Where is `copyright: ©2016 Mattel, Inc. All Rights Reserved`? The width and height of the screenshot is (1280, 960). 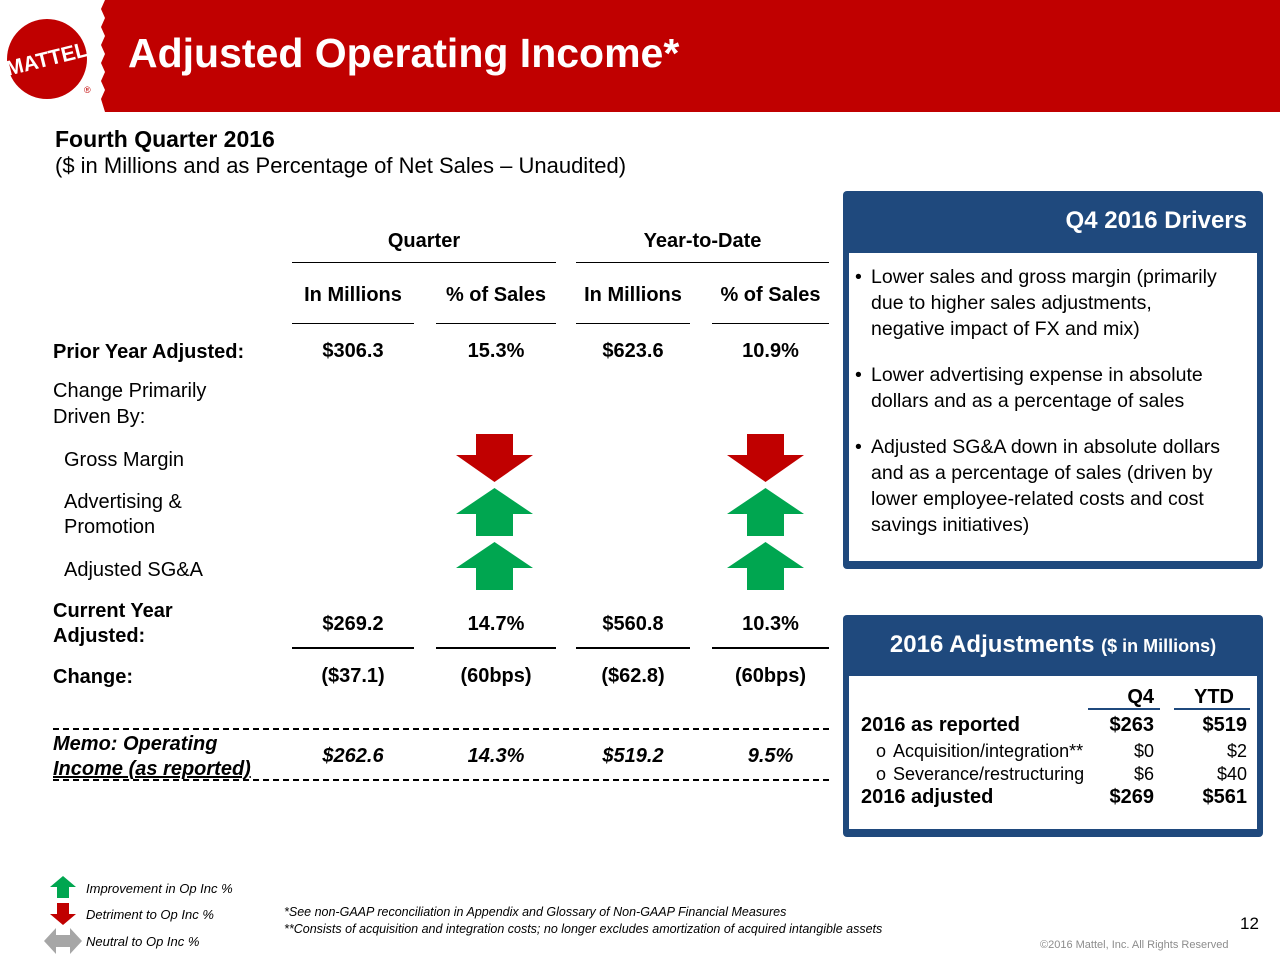 copyright: ©2016 Mattel, Inc. All Rights Reserved is located at coordinates (1134, 945).